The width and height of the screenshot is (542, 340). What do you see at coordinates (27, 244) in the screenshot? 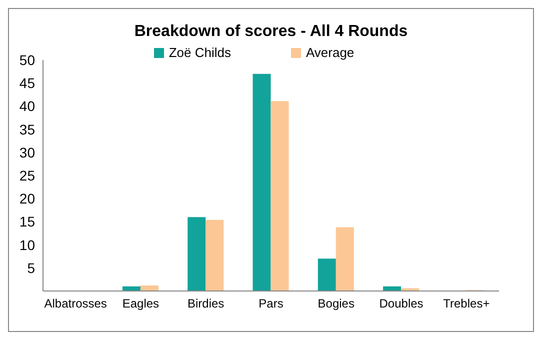
I see `y-tick-label: 10` at bounding box center [27, 244].